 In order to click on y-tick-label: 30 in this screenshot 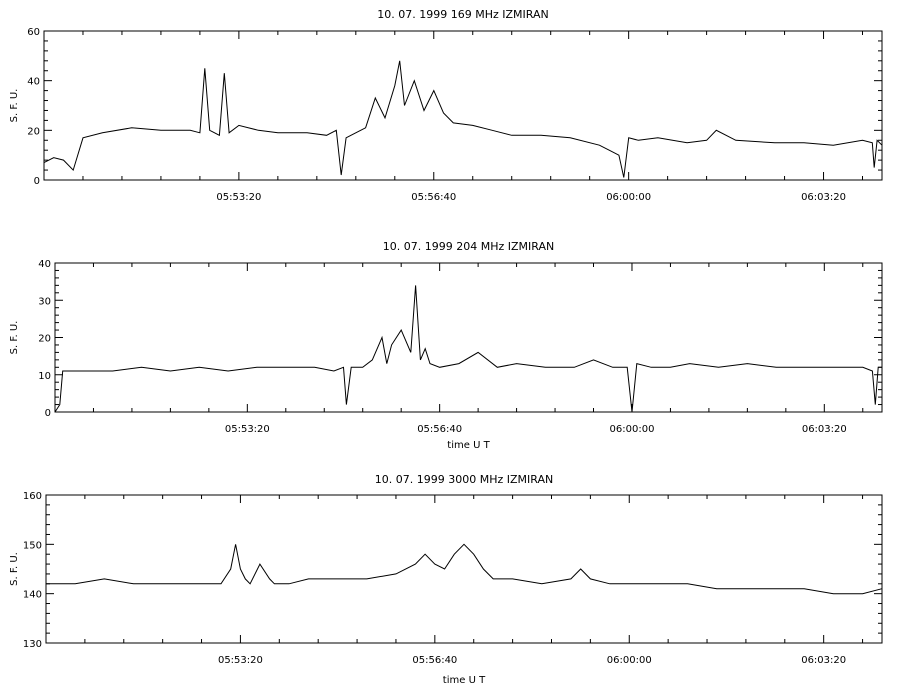, I will do `click(44, 301)`.